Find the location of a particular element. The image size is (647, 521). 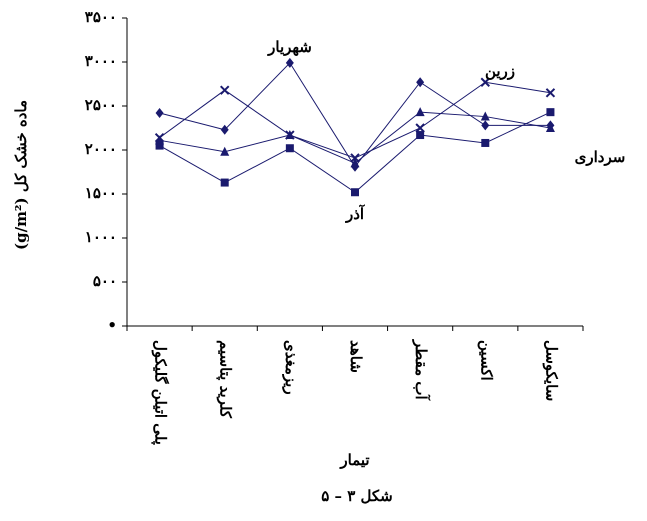

y-axis-title: (g/m²) ماده خشک کل is located at coordinates (21, 175).